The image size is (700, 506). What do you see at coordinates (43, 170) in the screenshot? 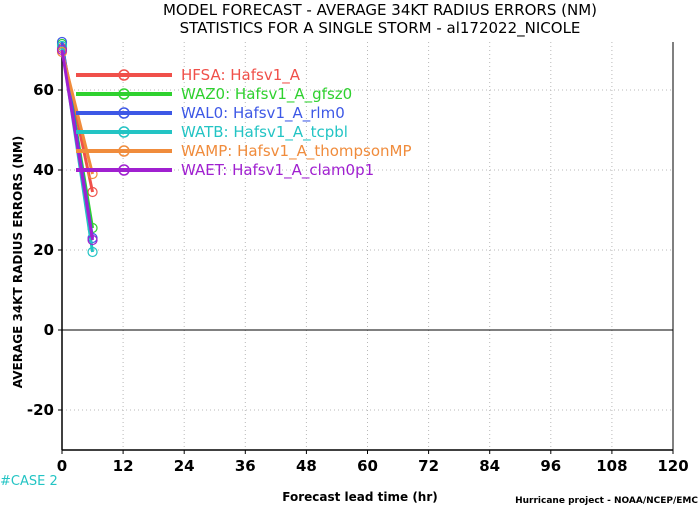
I see `y-tick-label: 40` at bounding box center [43, 170].